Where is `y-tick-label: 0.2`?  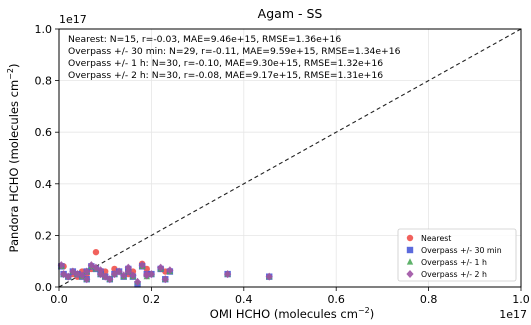 y-tick-label: 0.2 is located at coordinates (44, 235).